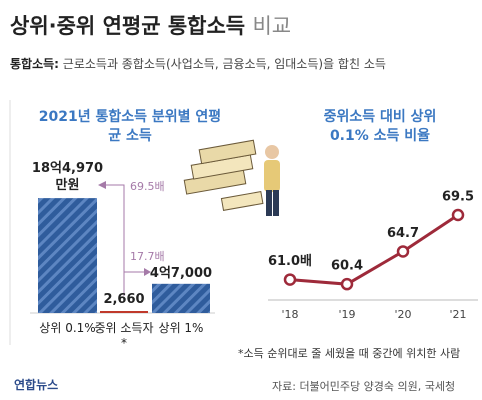  I want to click on value-label: 4억7,000, so click(181, 273).